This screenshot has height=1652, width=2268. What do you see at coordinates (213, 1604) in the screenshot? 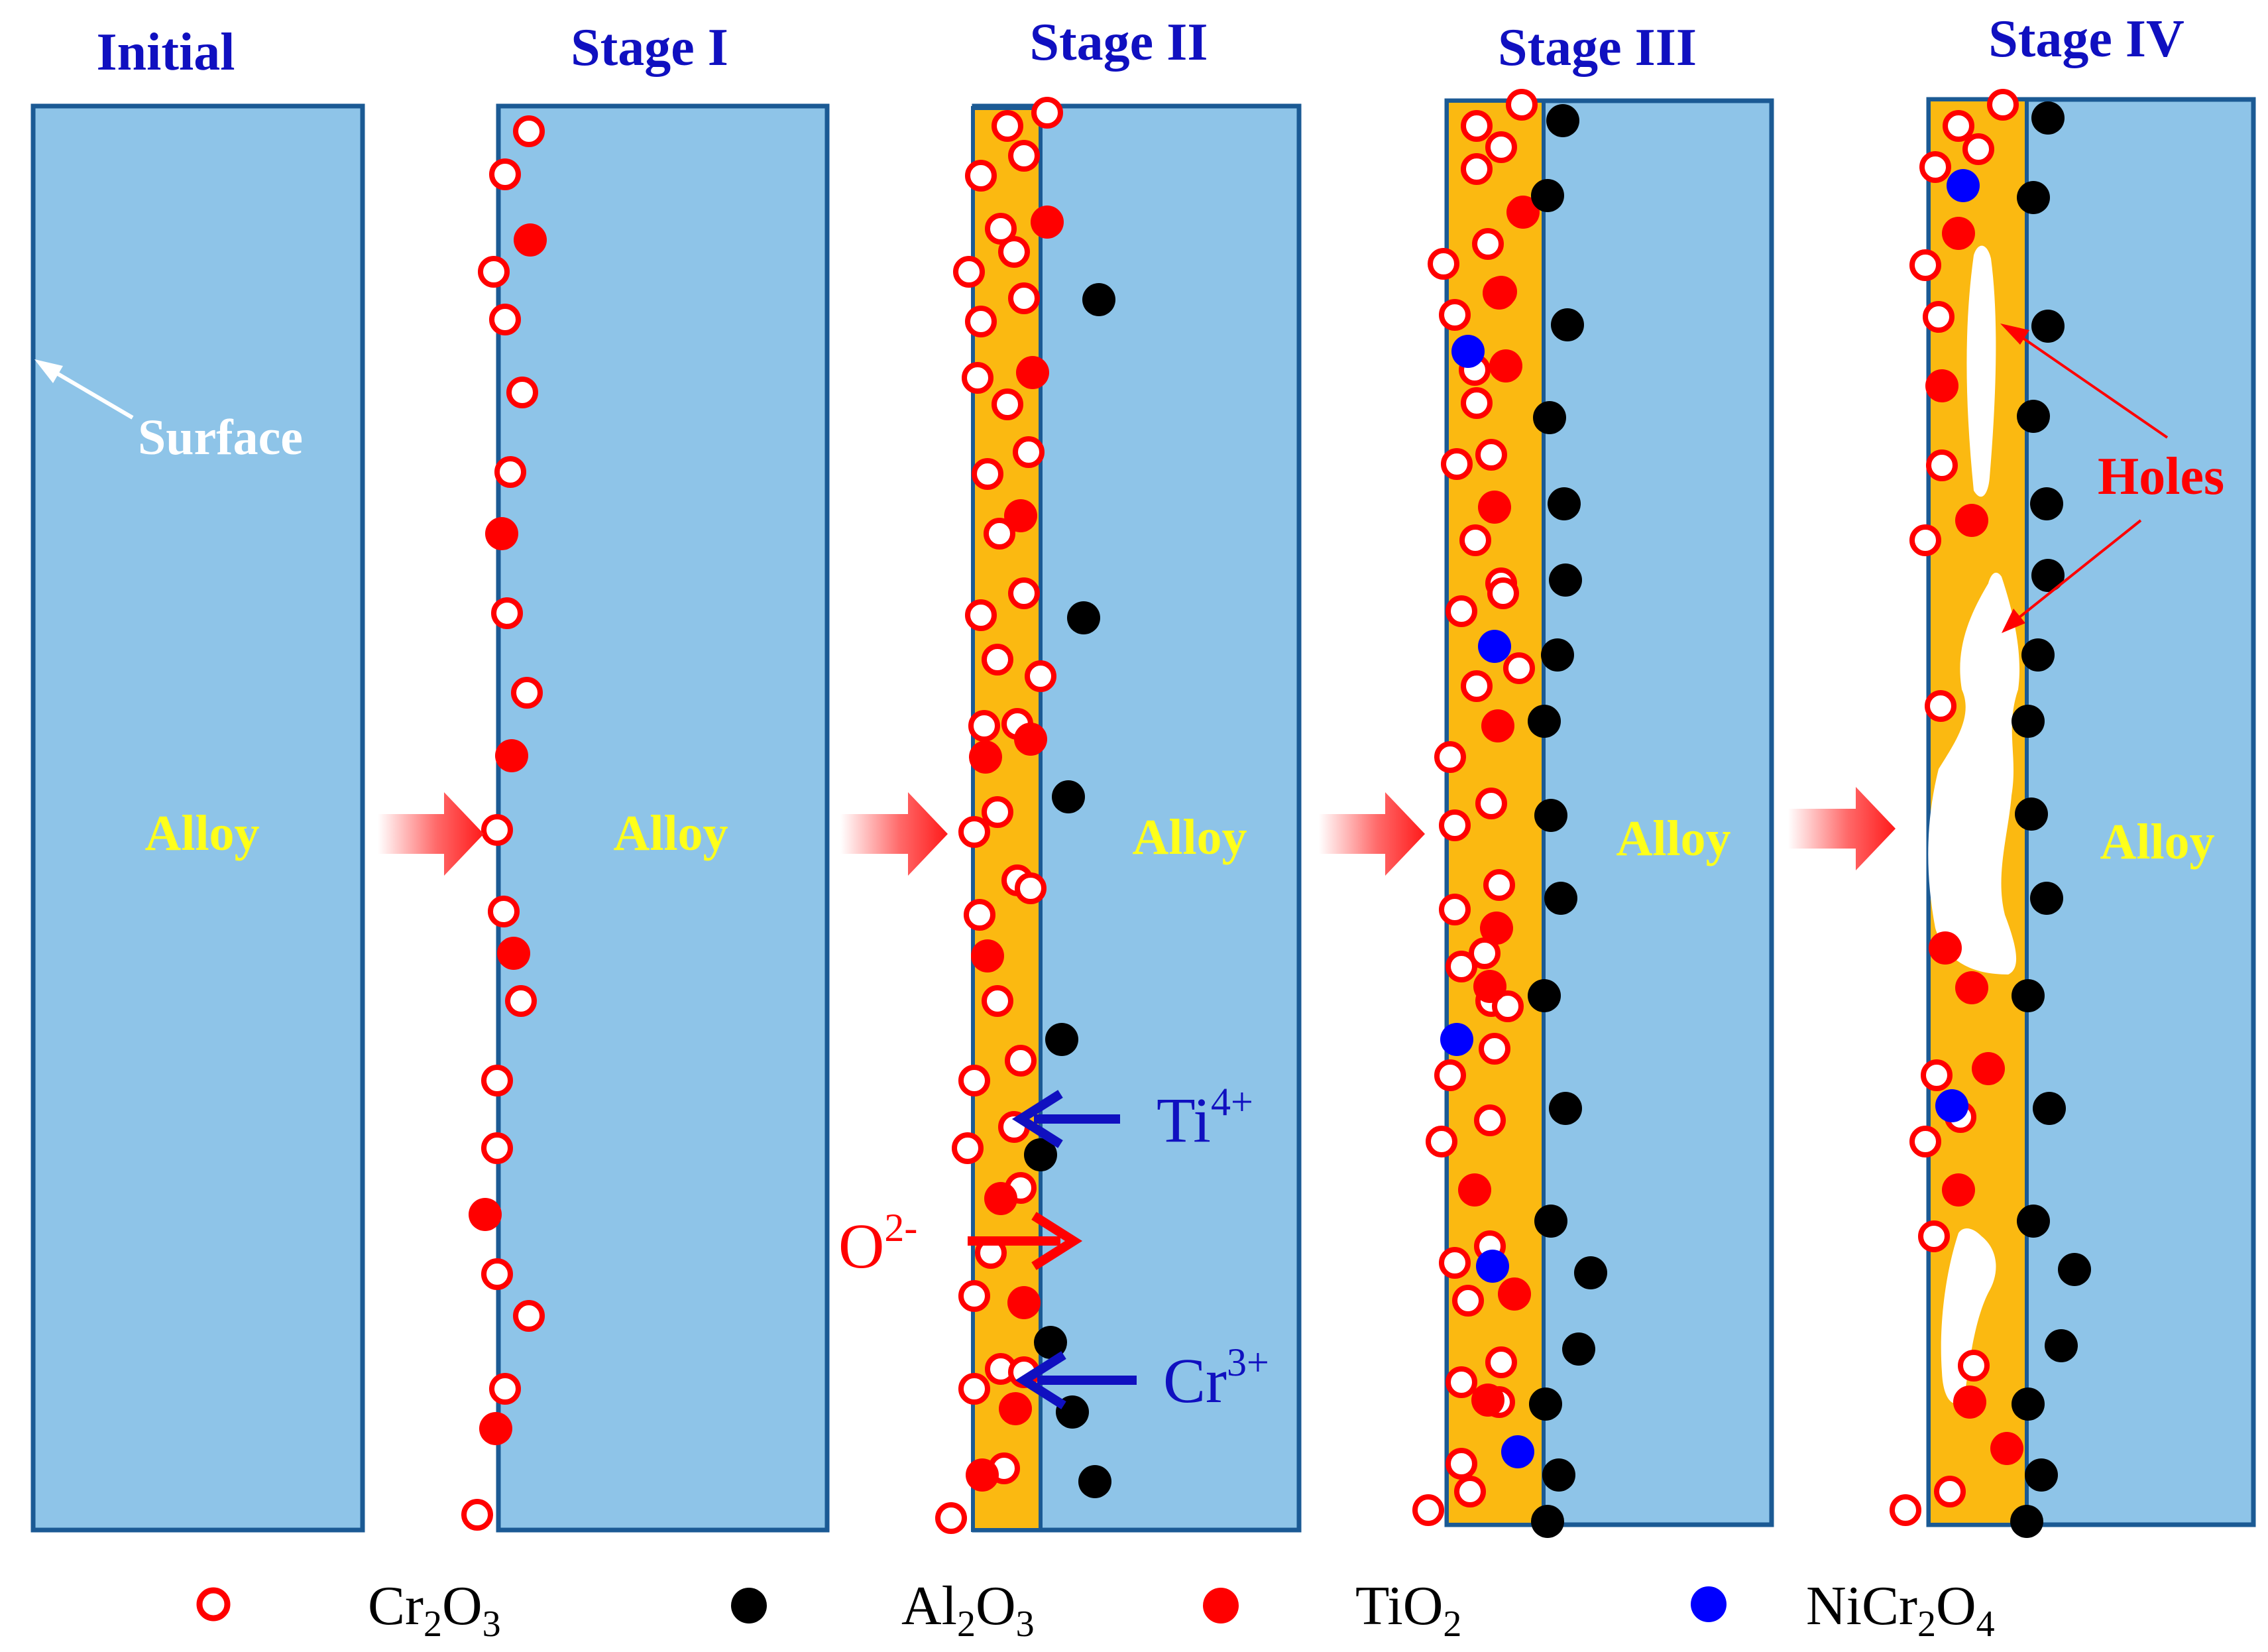
I see `legend-marker-cr2o3` at bounding box center [213, 1604].